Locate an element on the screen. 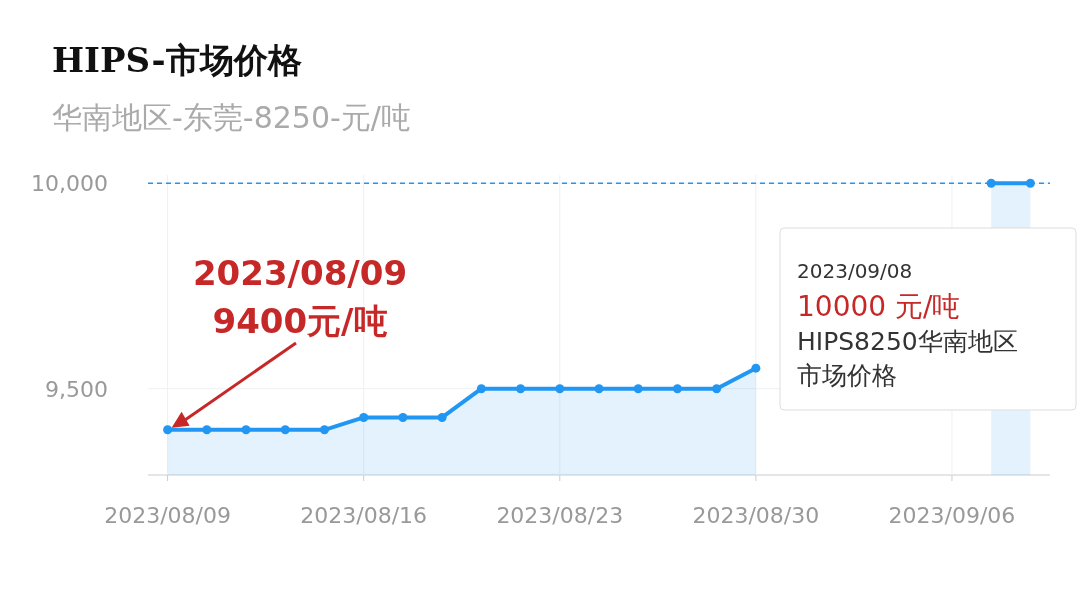 The image size is (1080, 600). annotation: 2023/08/09 is located at coordinates (300, 273).